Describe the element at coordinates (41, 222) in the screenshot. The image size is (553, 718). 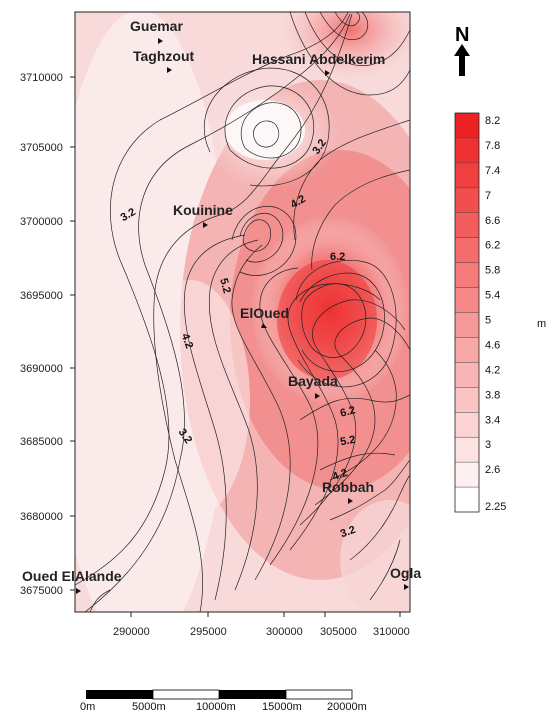
I see `y-tick-label: 3700000` at that location.